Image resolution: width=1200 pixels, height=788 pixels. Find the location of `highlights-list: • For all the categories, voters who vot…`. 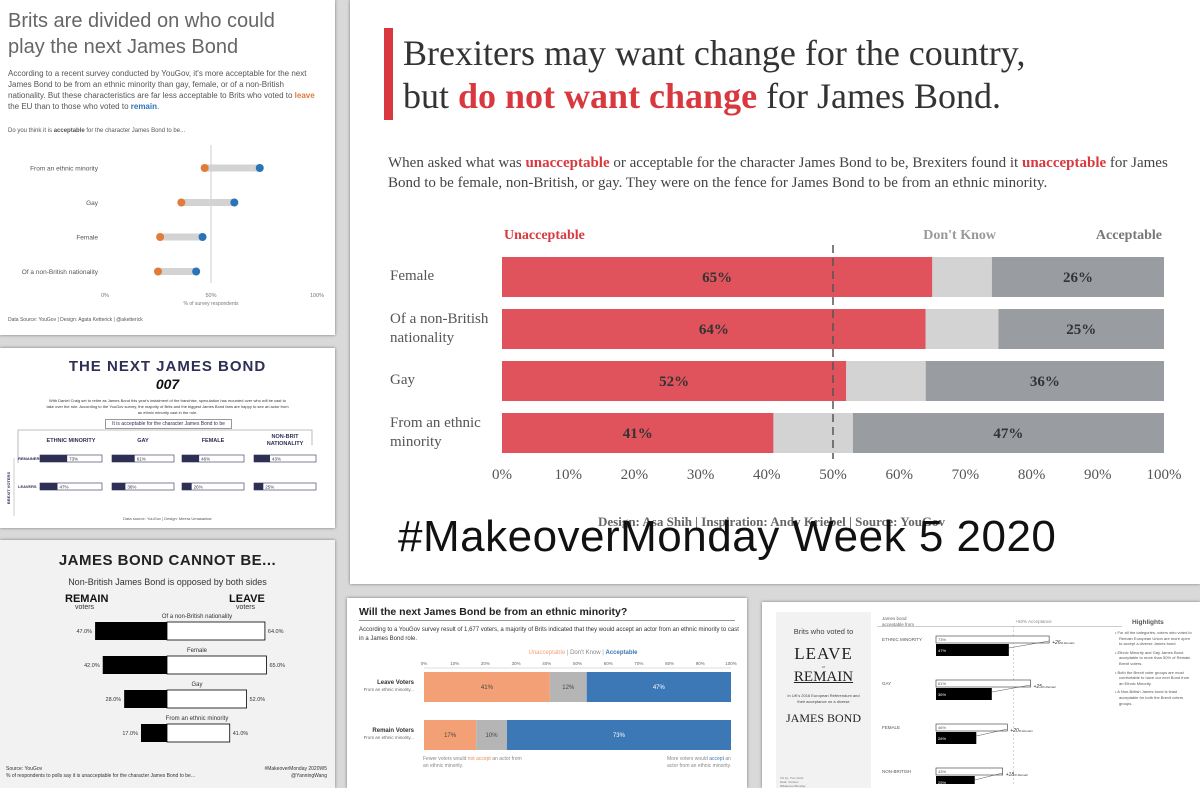

highlights-list: • For all the categories, voters who vot… is located at coordinates (1154, 669).